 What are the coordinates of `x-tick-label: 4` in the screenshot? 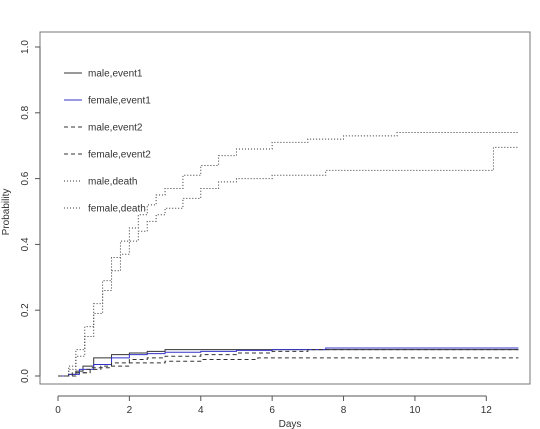 It's located at (201, 410).